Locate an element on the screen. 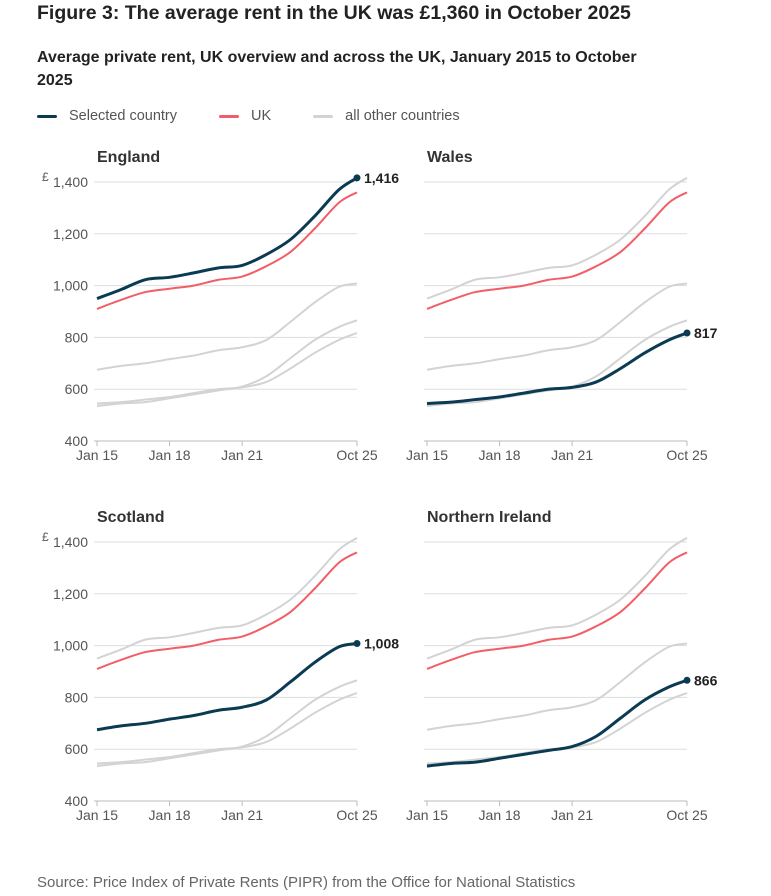 The width and height of the screenshot is (771, 896). legend-label: Selected country is located at coordinates (123, 116).